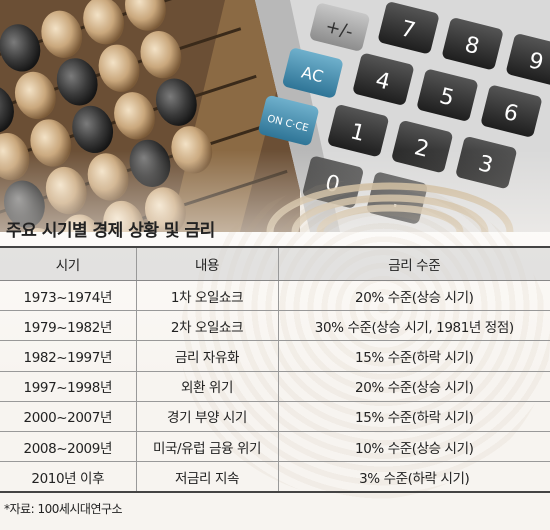  Describe the element at coordinates (413, 477) in the screenshot. I see `cell-rate: 3% 수준(하락 시기)` at that location.